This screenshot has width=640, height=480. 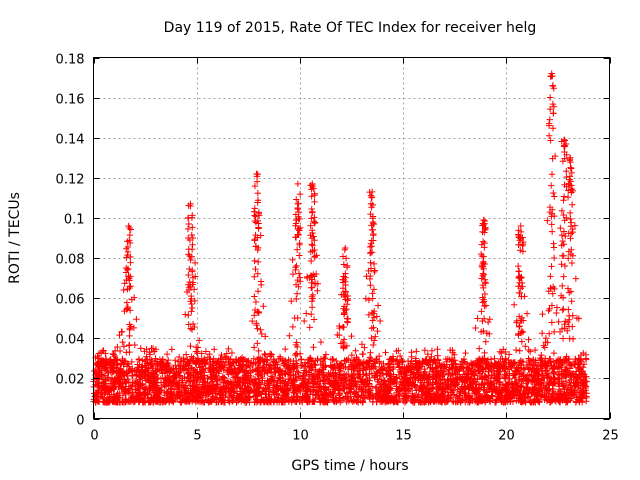 What do you see at coordinates (74, 220) in the screenshot?
I see `y-tick-label: 0.1` at bounding box center [74, 220].